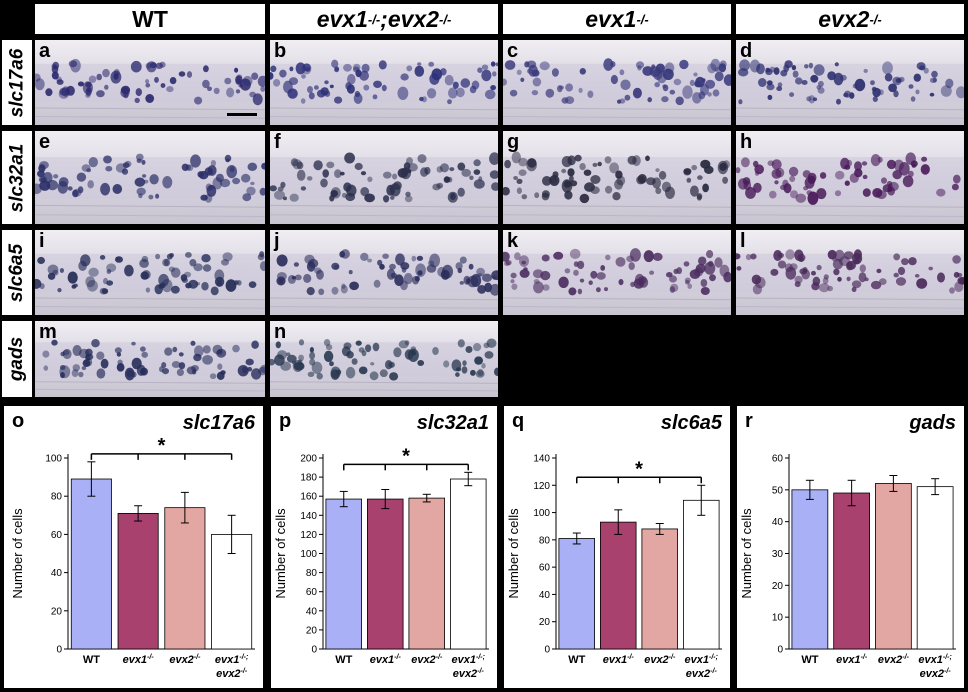  Describe the element at coordinates (452, 423) in the screenshot. I see `chart-title: slc32a1` at that location.